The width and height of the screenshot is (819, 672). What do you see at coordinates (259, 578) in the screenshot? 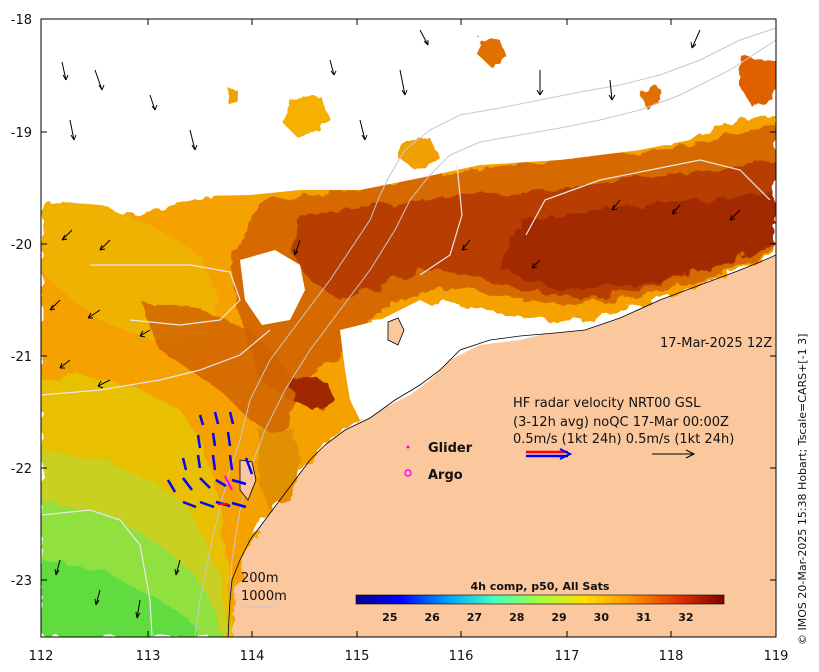
I see `depth-200-label: 200m` at bounding box center [259, 578].